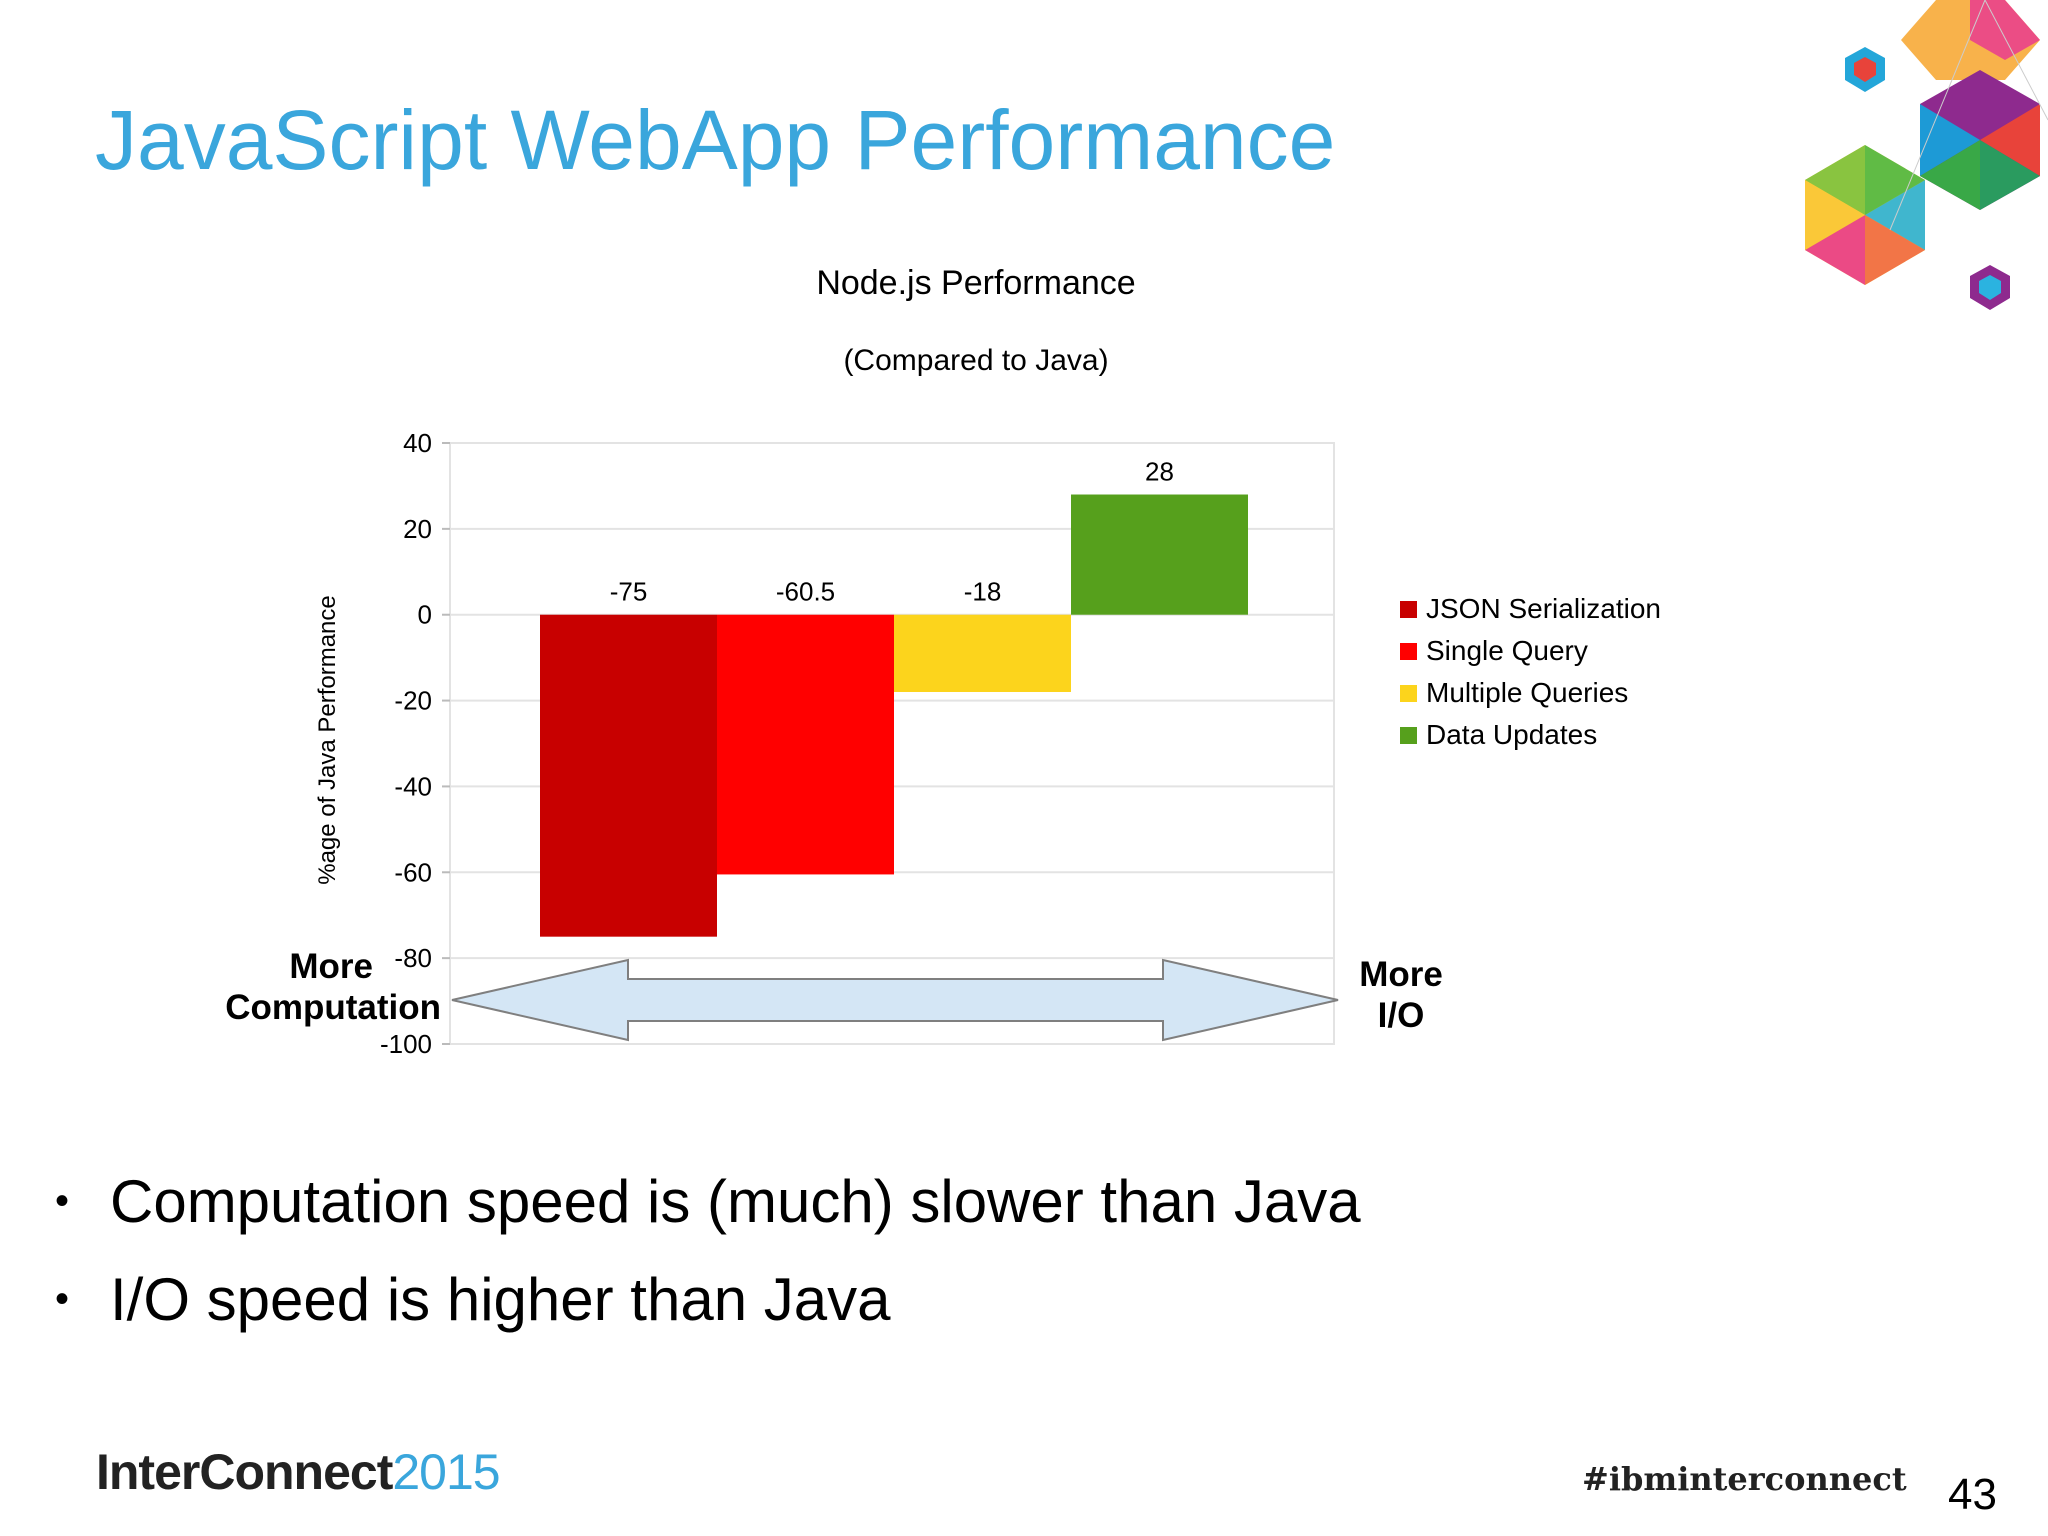 This screenshot has height=1536, width=2048. What do you see at coordinates (500, 1299) in the screenshot?
I see `bullet-text: I/O speed is higher than Java` at bounding box center [500, 1299].